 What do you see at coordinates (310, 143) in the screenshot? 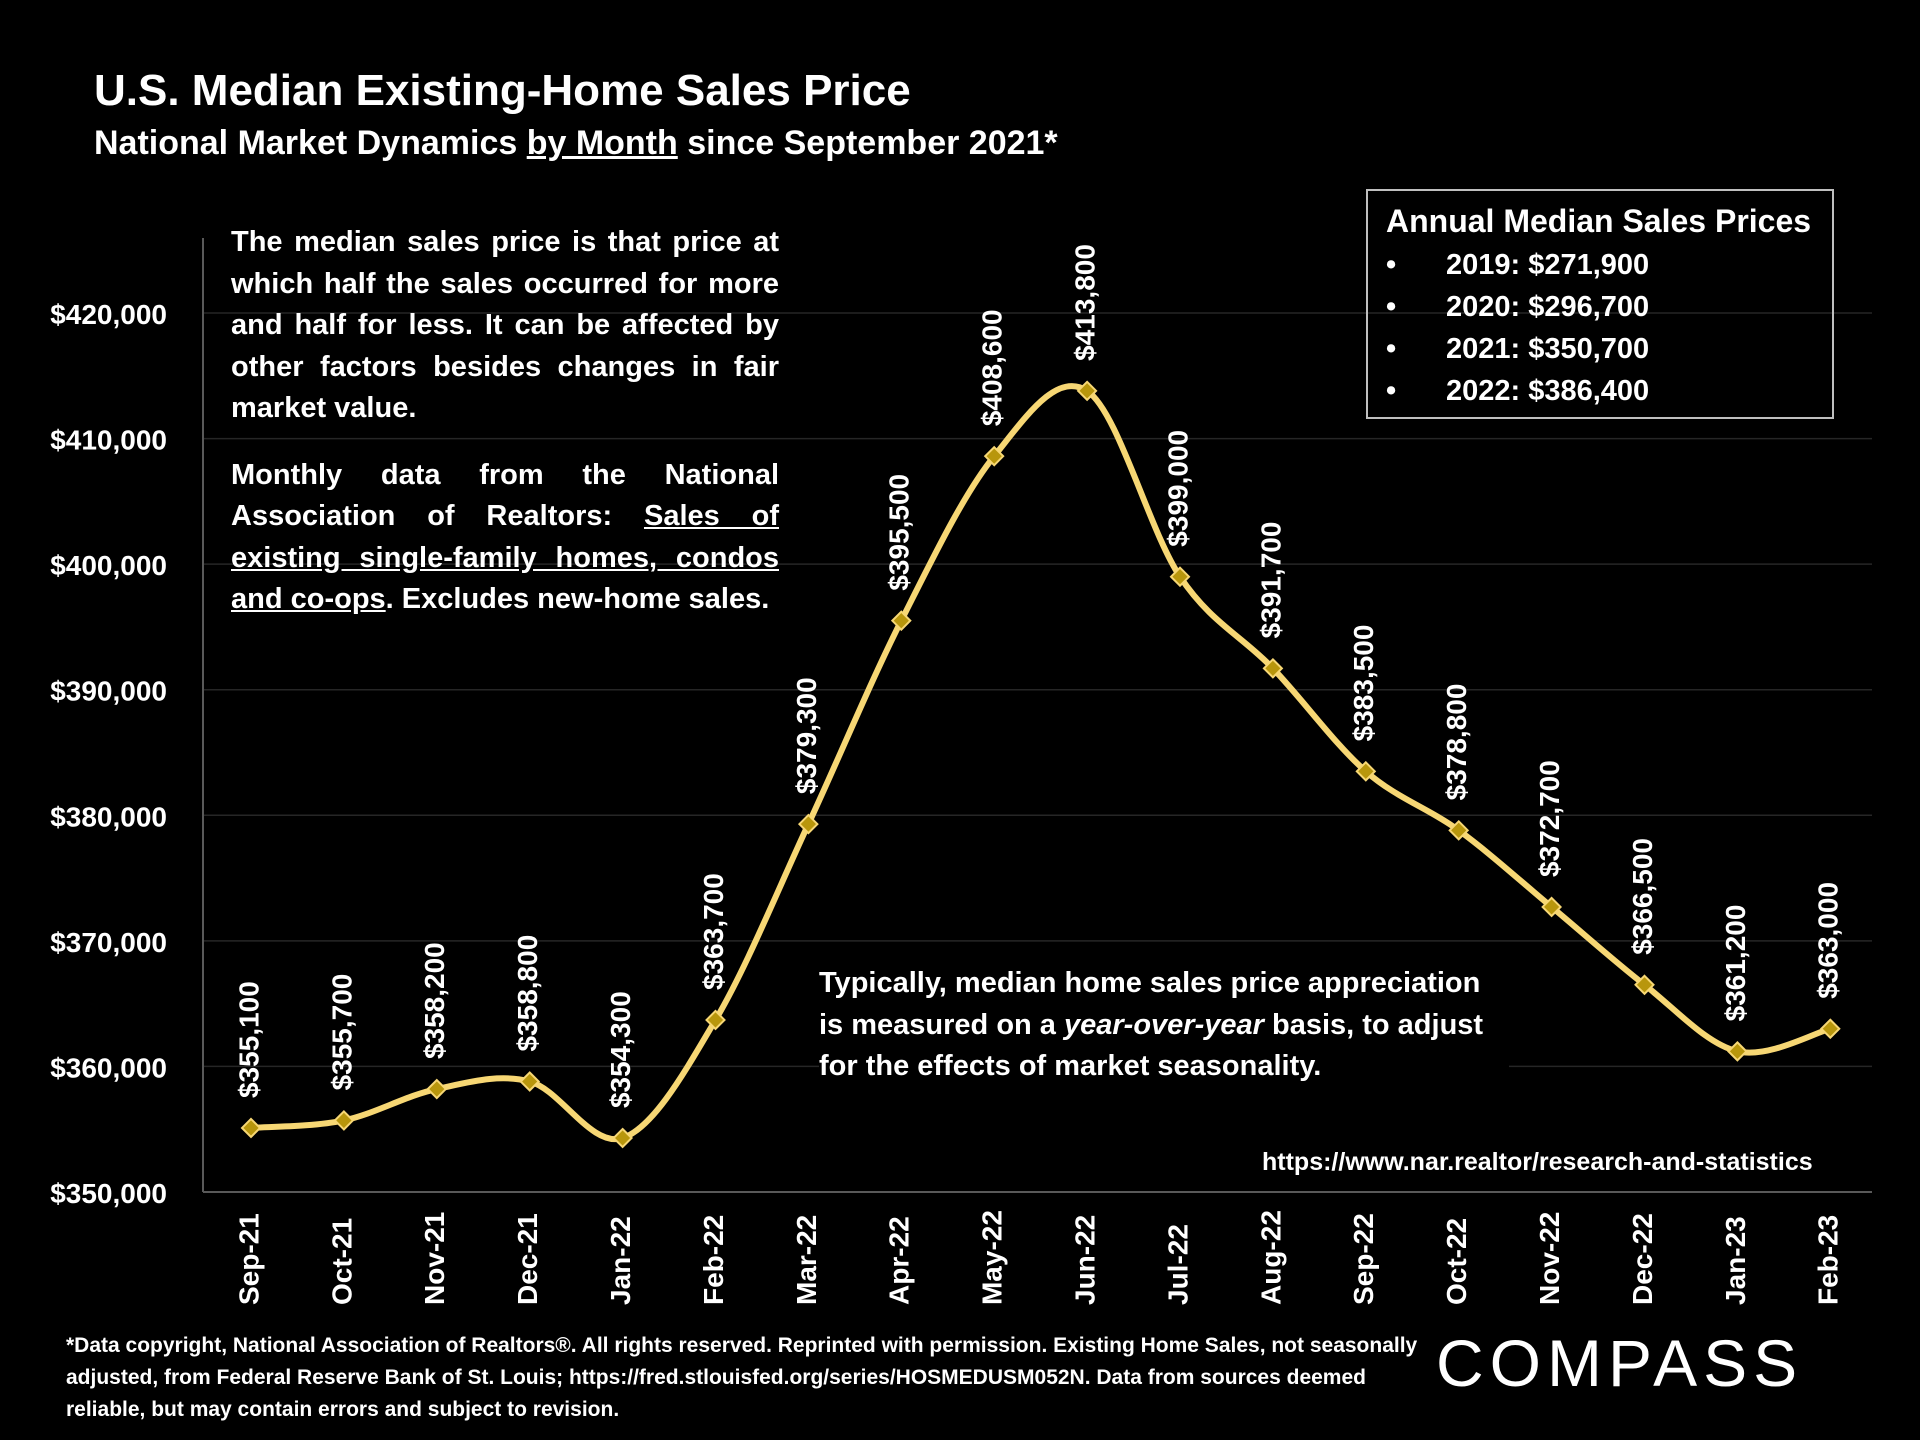
I see `subtitle-prefix: National Market Dynamics` at bounding box center [310, 143].